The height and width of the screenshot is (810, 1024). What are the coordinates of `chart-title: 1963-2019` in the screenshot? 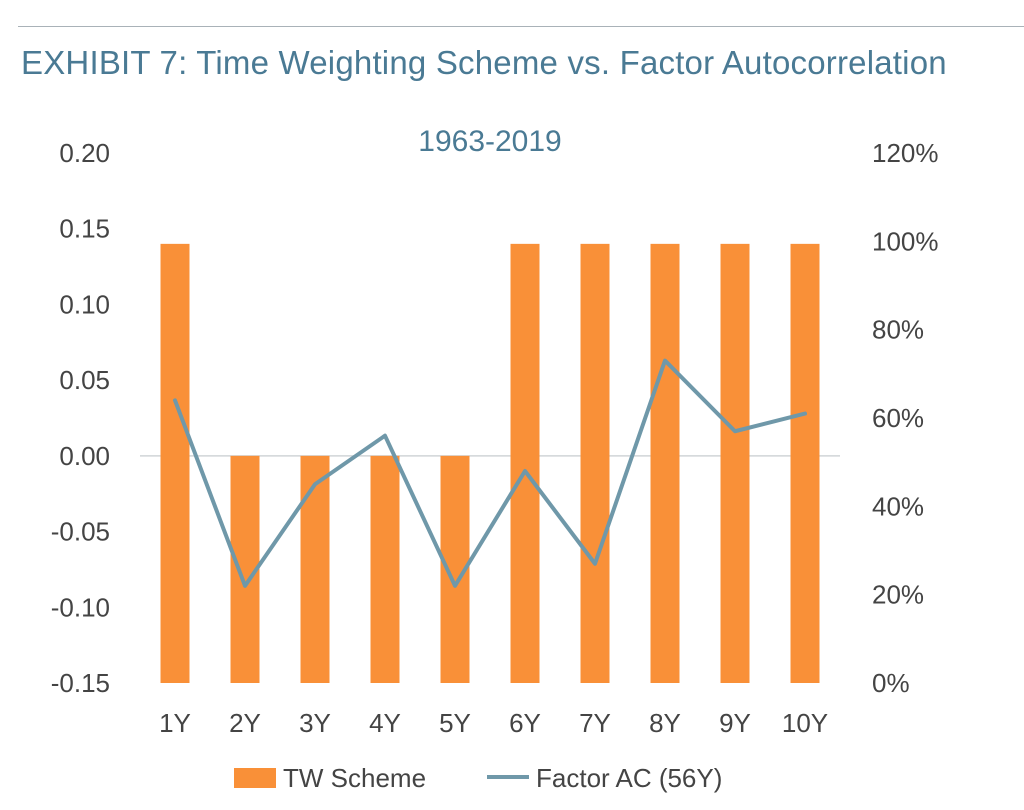 It's located at (489, 141).